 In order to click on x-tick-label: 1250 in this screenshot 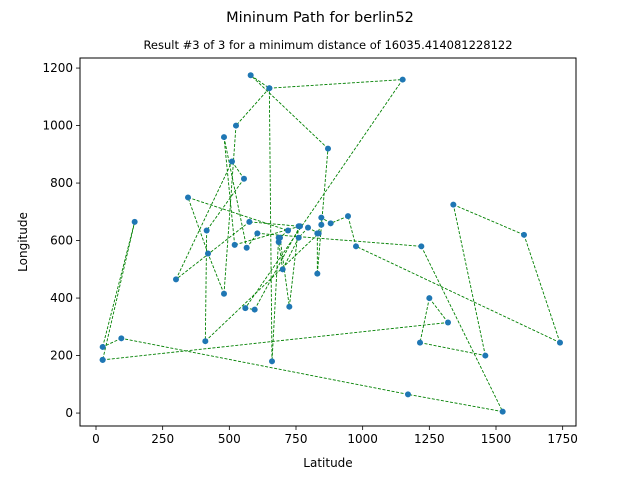, I will do `click(429, 439)`.